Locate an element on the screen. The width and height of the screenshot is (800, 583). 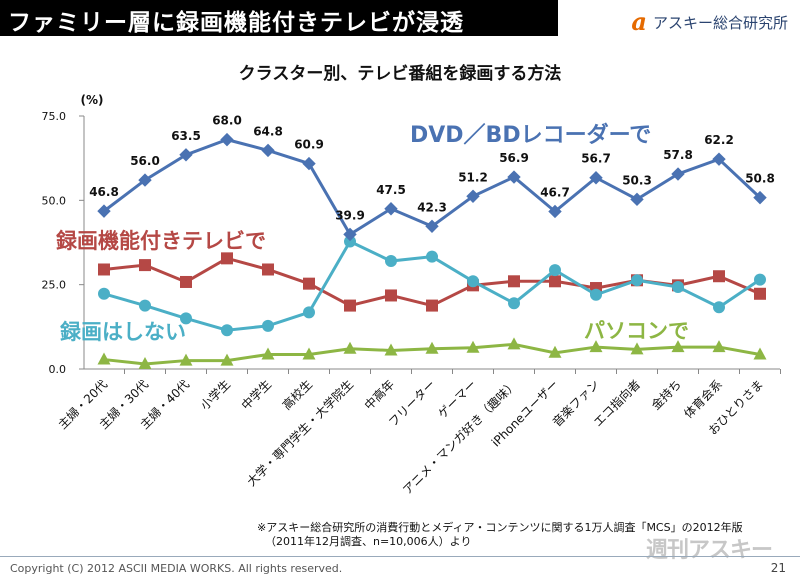
data-label: 64.8 is located at coordinates (268, 131).